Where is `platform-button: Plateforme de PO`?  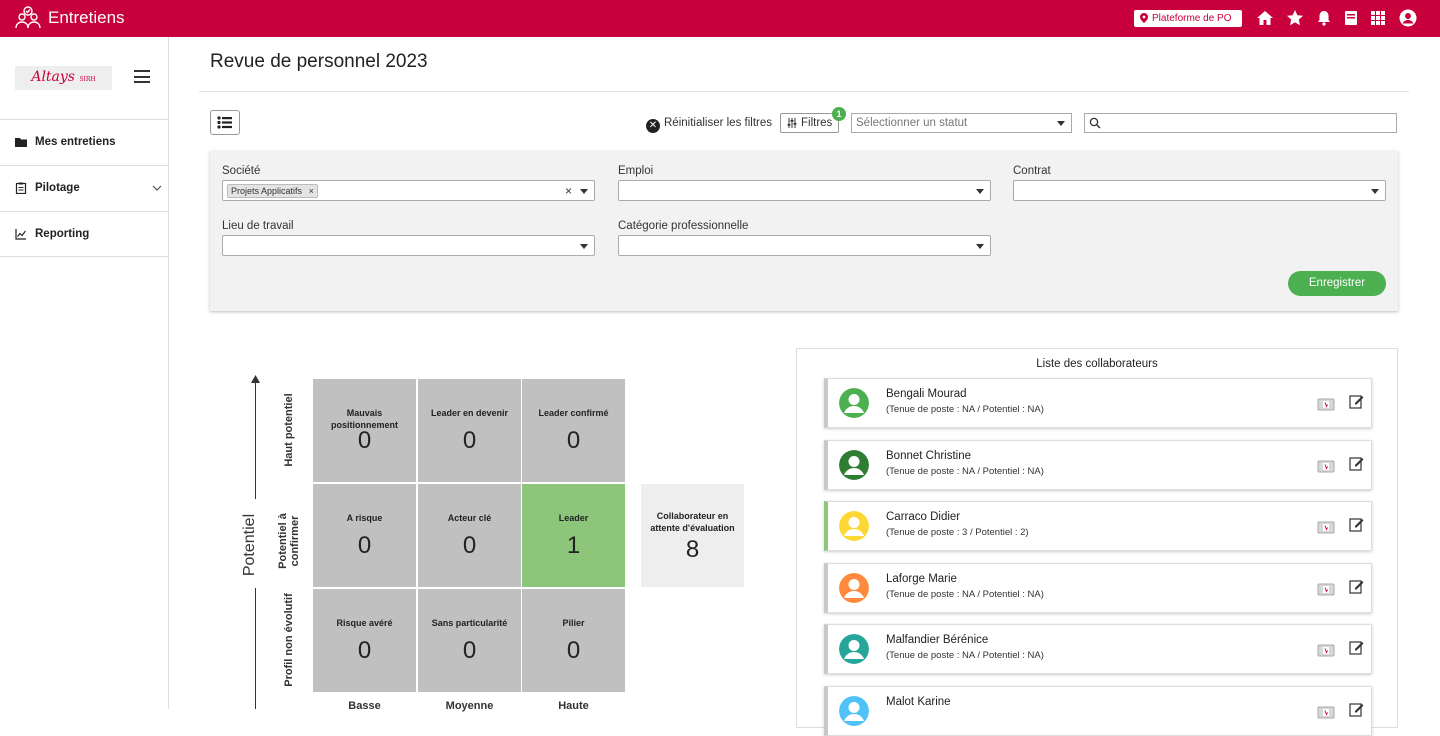 platform-button: Plateforme de PO is located at coordinates (1188, 18).